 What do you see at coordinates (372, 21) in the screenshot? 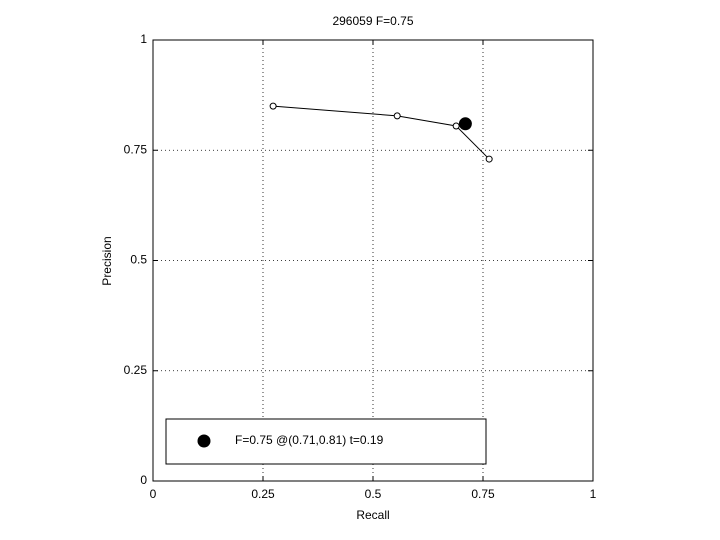
I see `chart-title: 296059 F=0.75` at bounding box center [372, 21].